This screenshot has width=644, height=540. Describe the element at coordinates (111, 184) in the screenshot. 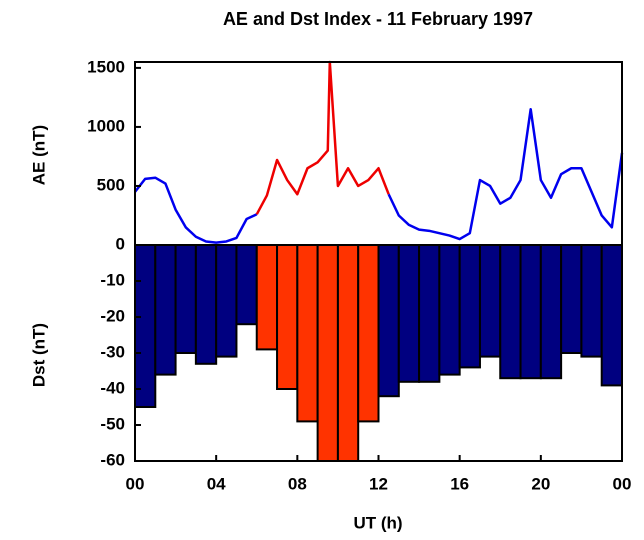

I see `y-tick-label: 500` at that location.